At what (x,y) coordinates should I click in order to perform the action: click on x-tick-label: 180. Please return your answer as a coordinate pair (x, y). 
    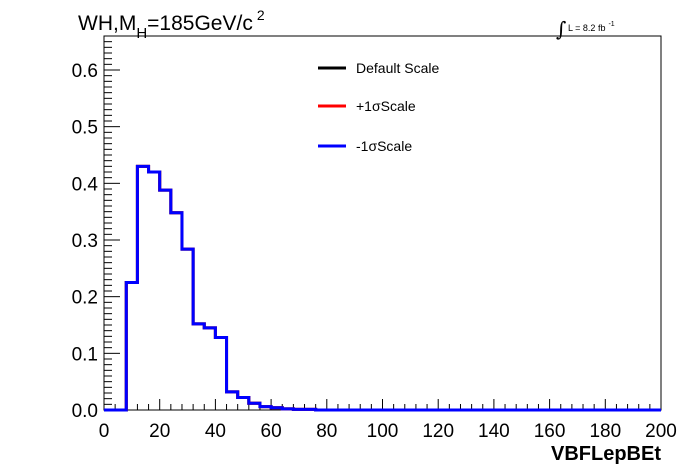
    Looking at the image, I should click on (605, 431).